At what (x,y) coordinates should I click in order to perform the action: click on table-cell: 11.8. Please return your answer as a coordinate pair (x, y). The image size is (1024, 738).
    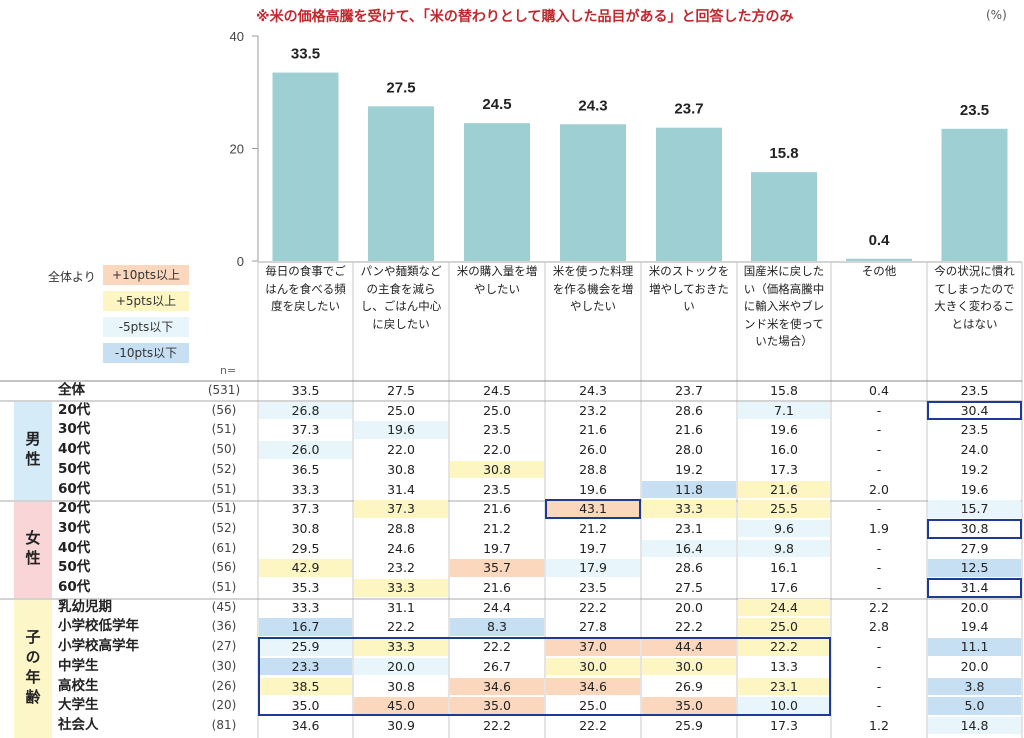
    Looking at the image, I should click on (689, 489).